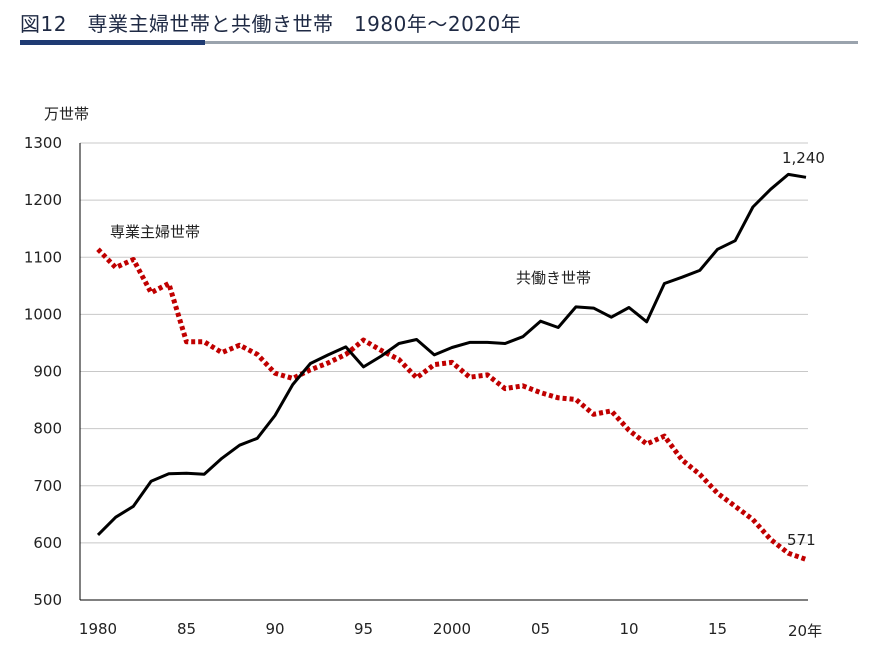 The image size is (870, 653). What do you see at coordinates (43, 314) in the screenshot?
I see `y-tick-label: 1000` at bounding box center [43, 314].